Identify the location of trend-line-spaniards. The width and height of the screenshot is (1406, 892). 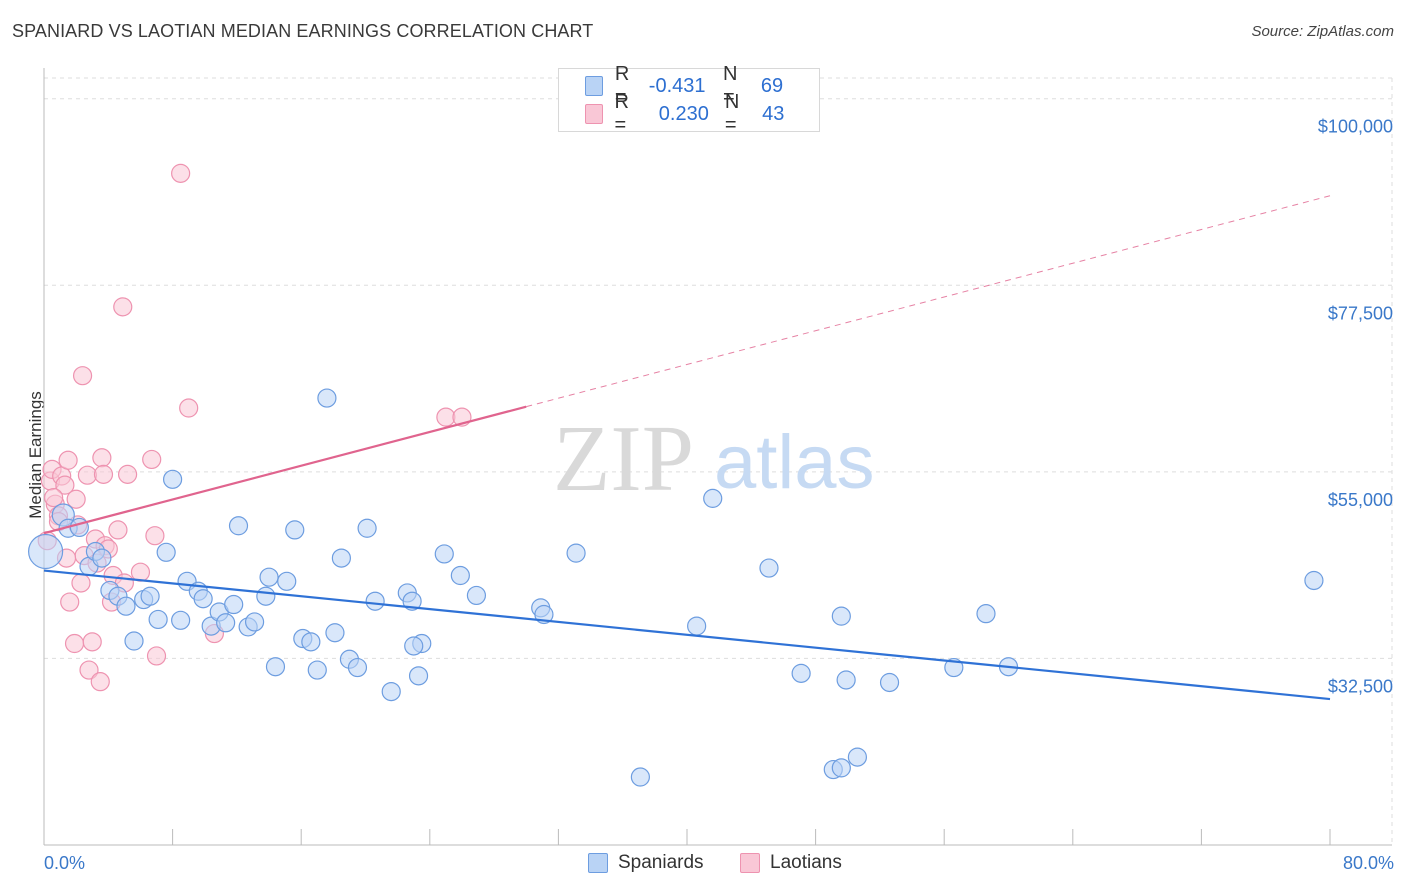
(687, 635).